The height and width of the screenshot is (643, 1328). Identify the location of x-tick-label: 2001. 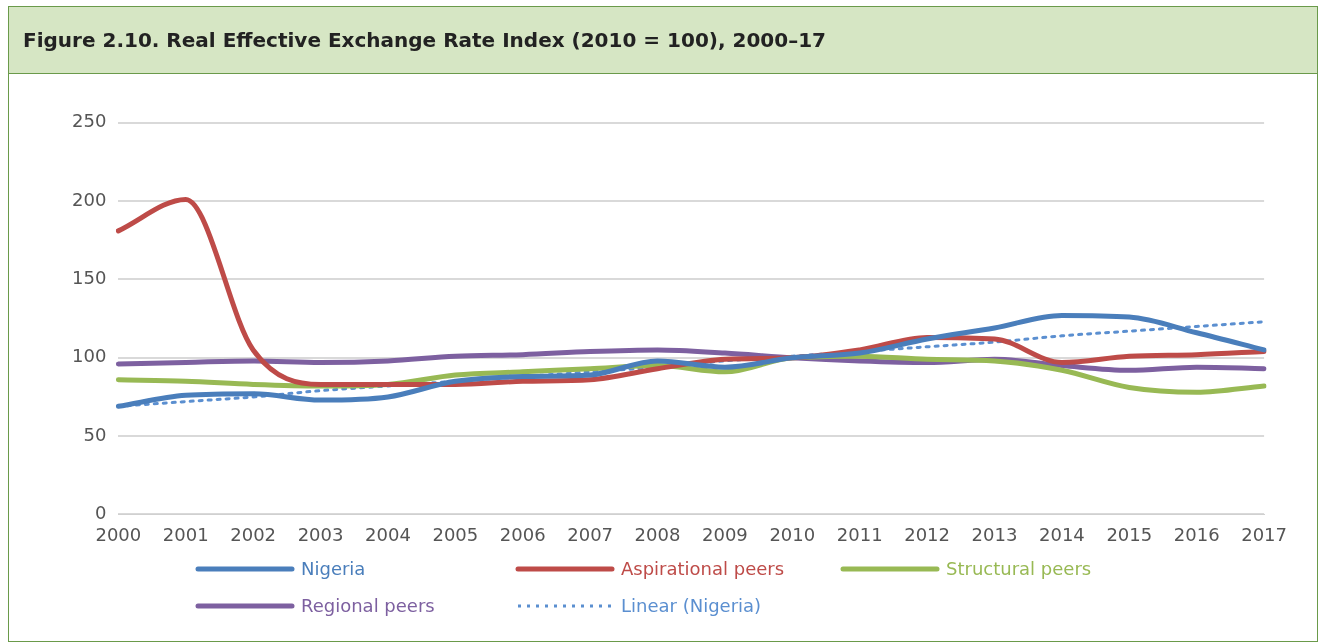
(185, 534).